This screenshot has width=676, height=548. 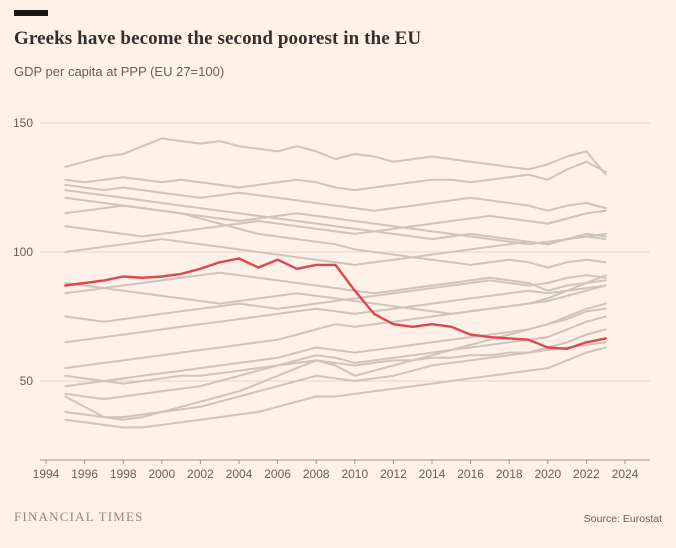 I want to click on x-tick-label: 2002, so click(x=200, y=474).